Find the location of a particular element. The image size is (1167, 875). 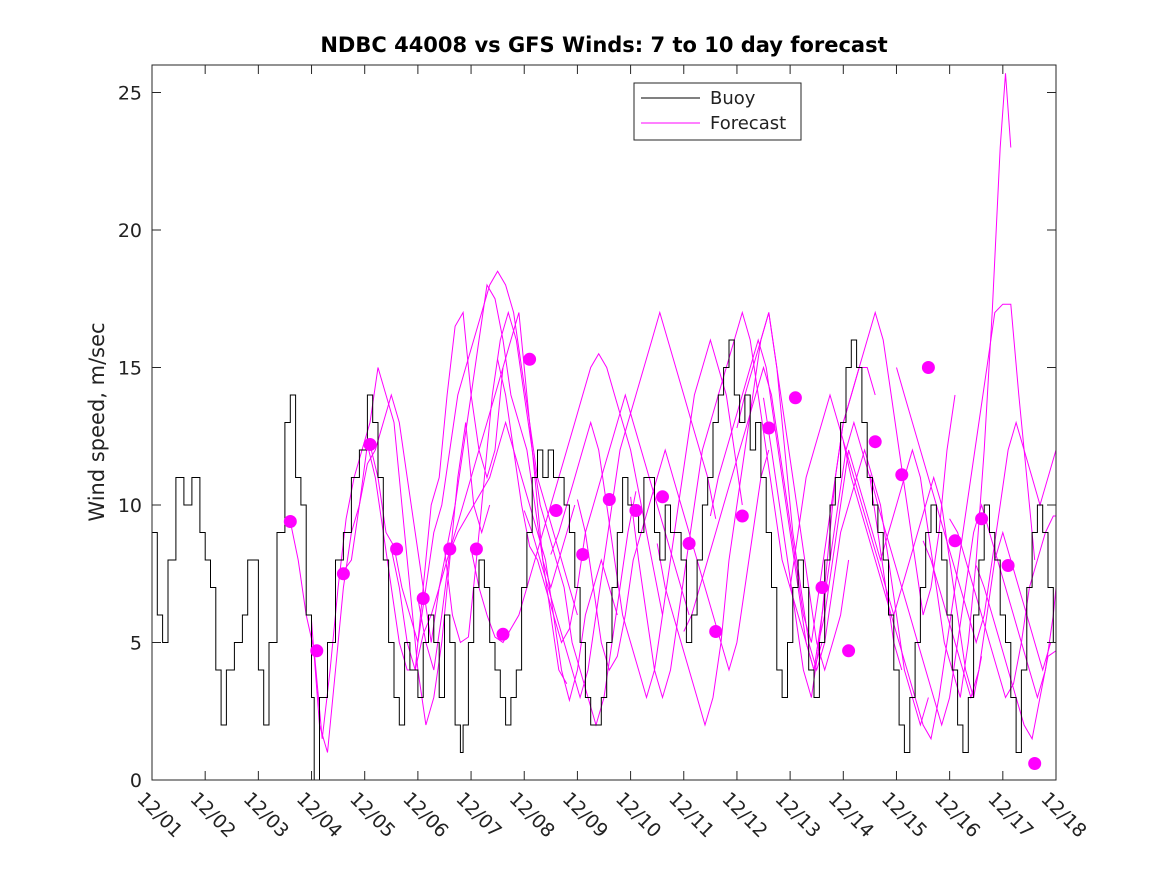

legend: Buoy Forecast is located at coordinates (717, 111).